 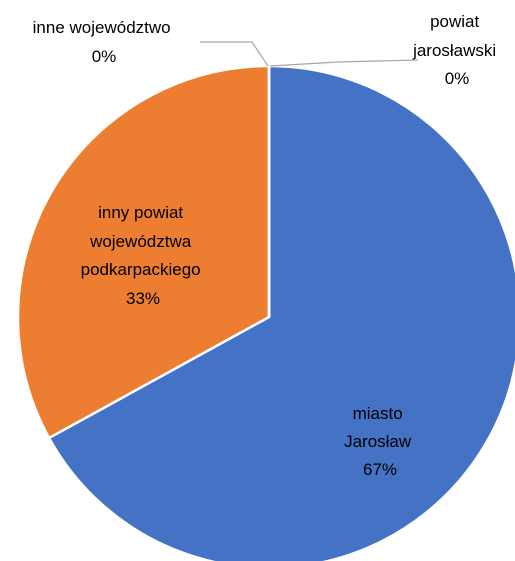 I want to click on label-line: miasto, so click(x=378, y=413).